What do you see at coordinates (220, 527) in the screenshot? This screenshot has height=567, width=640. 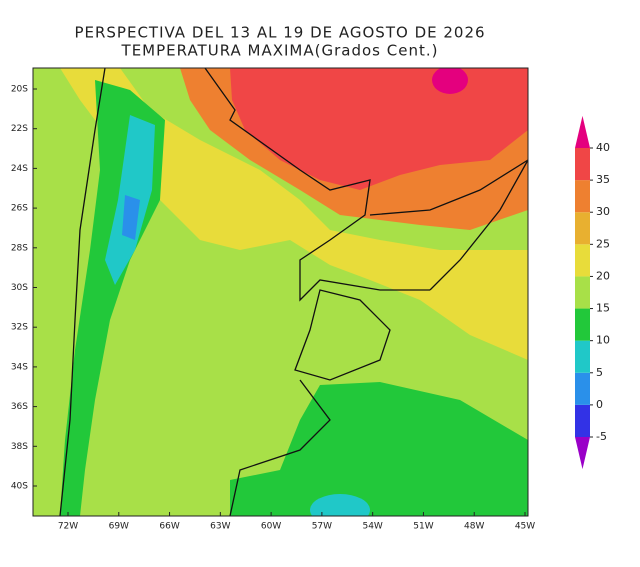 I see `lon-label: 63W` at bounding box center [220, 527].